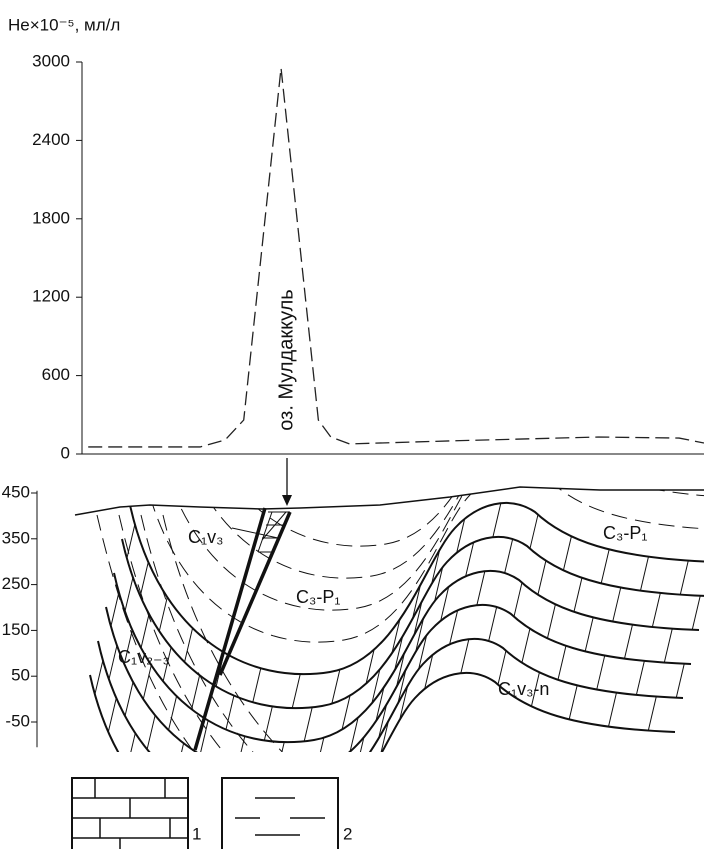  Describe the element at coordinates (196, 833) in the screenshot. I see `legend-label: 1` at that location.